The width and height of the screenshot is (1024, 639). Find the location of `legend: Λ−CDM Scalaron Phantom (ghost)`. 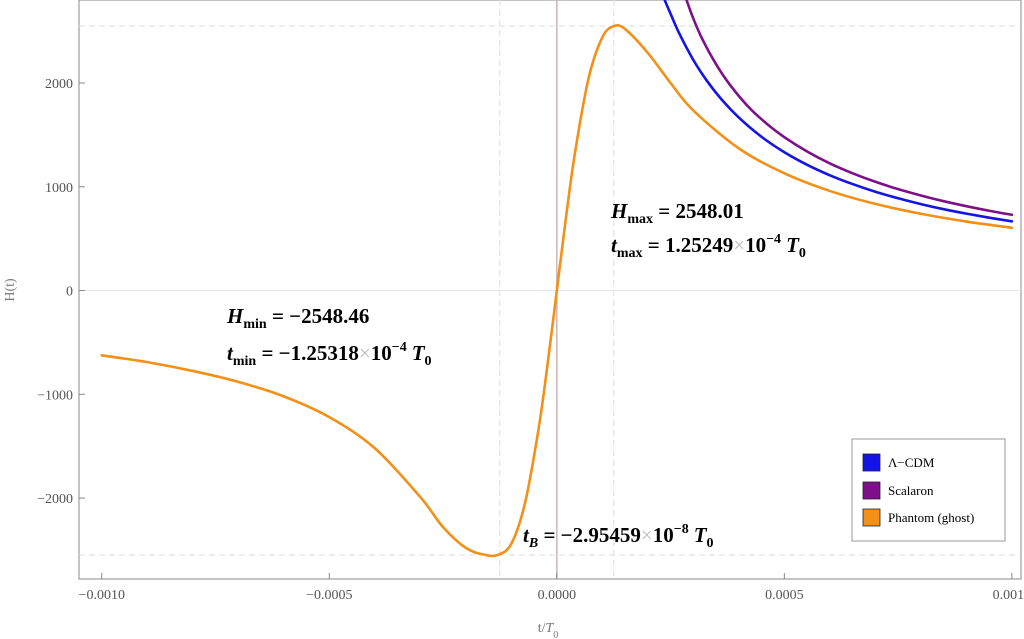

legend: Λ−CDM Scalaron Phantom (ghost) is located at coordinates (928, 490).